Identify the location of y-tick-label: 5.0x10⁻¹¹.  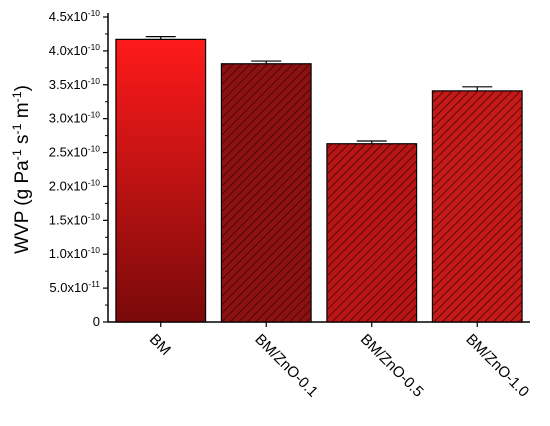
(74, 287).